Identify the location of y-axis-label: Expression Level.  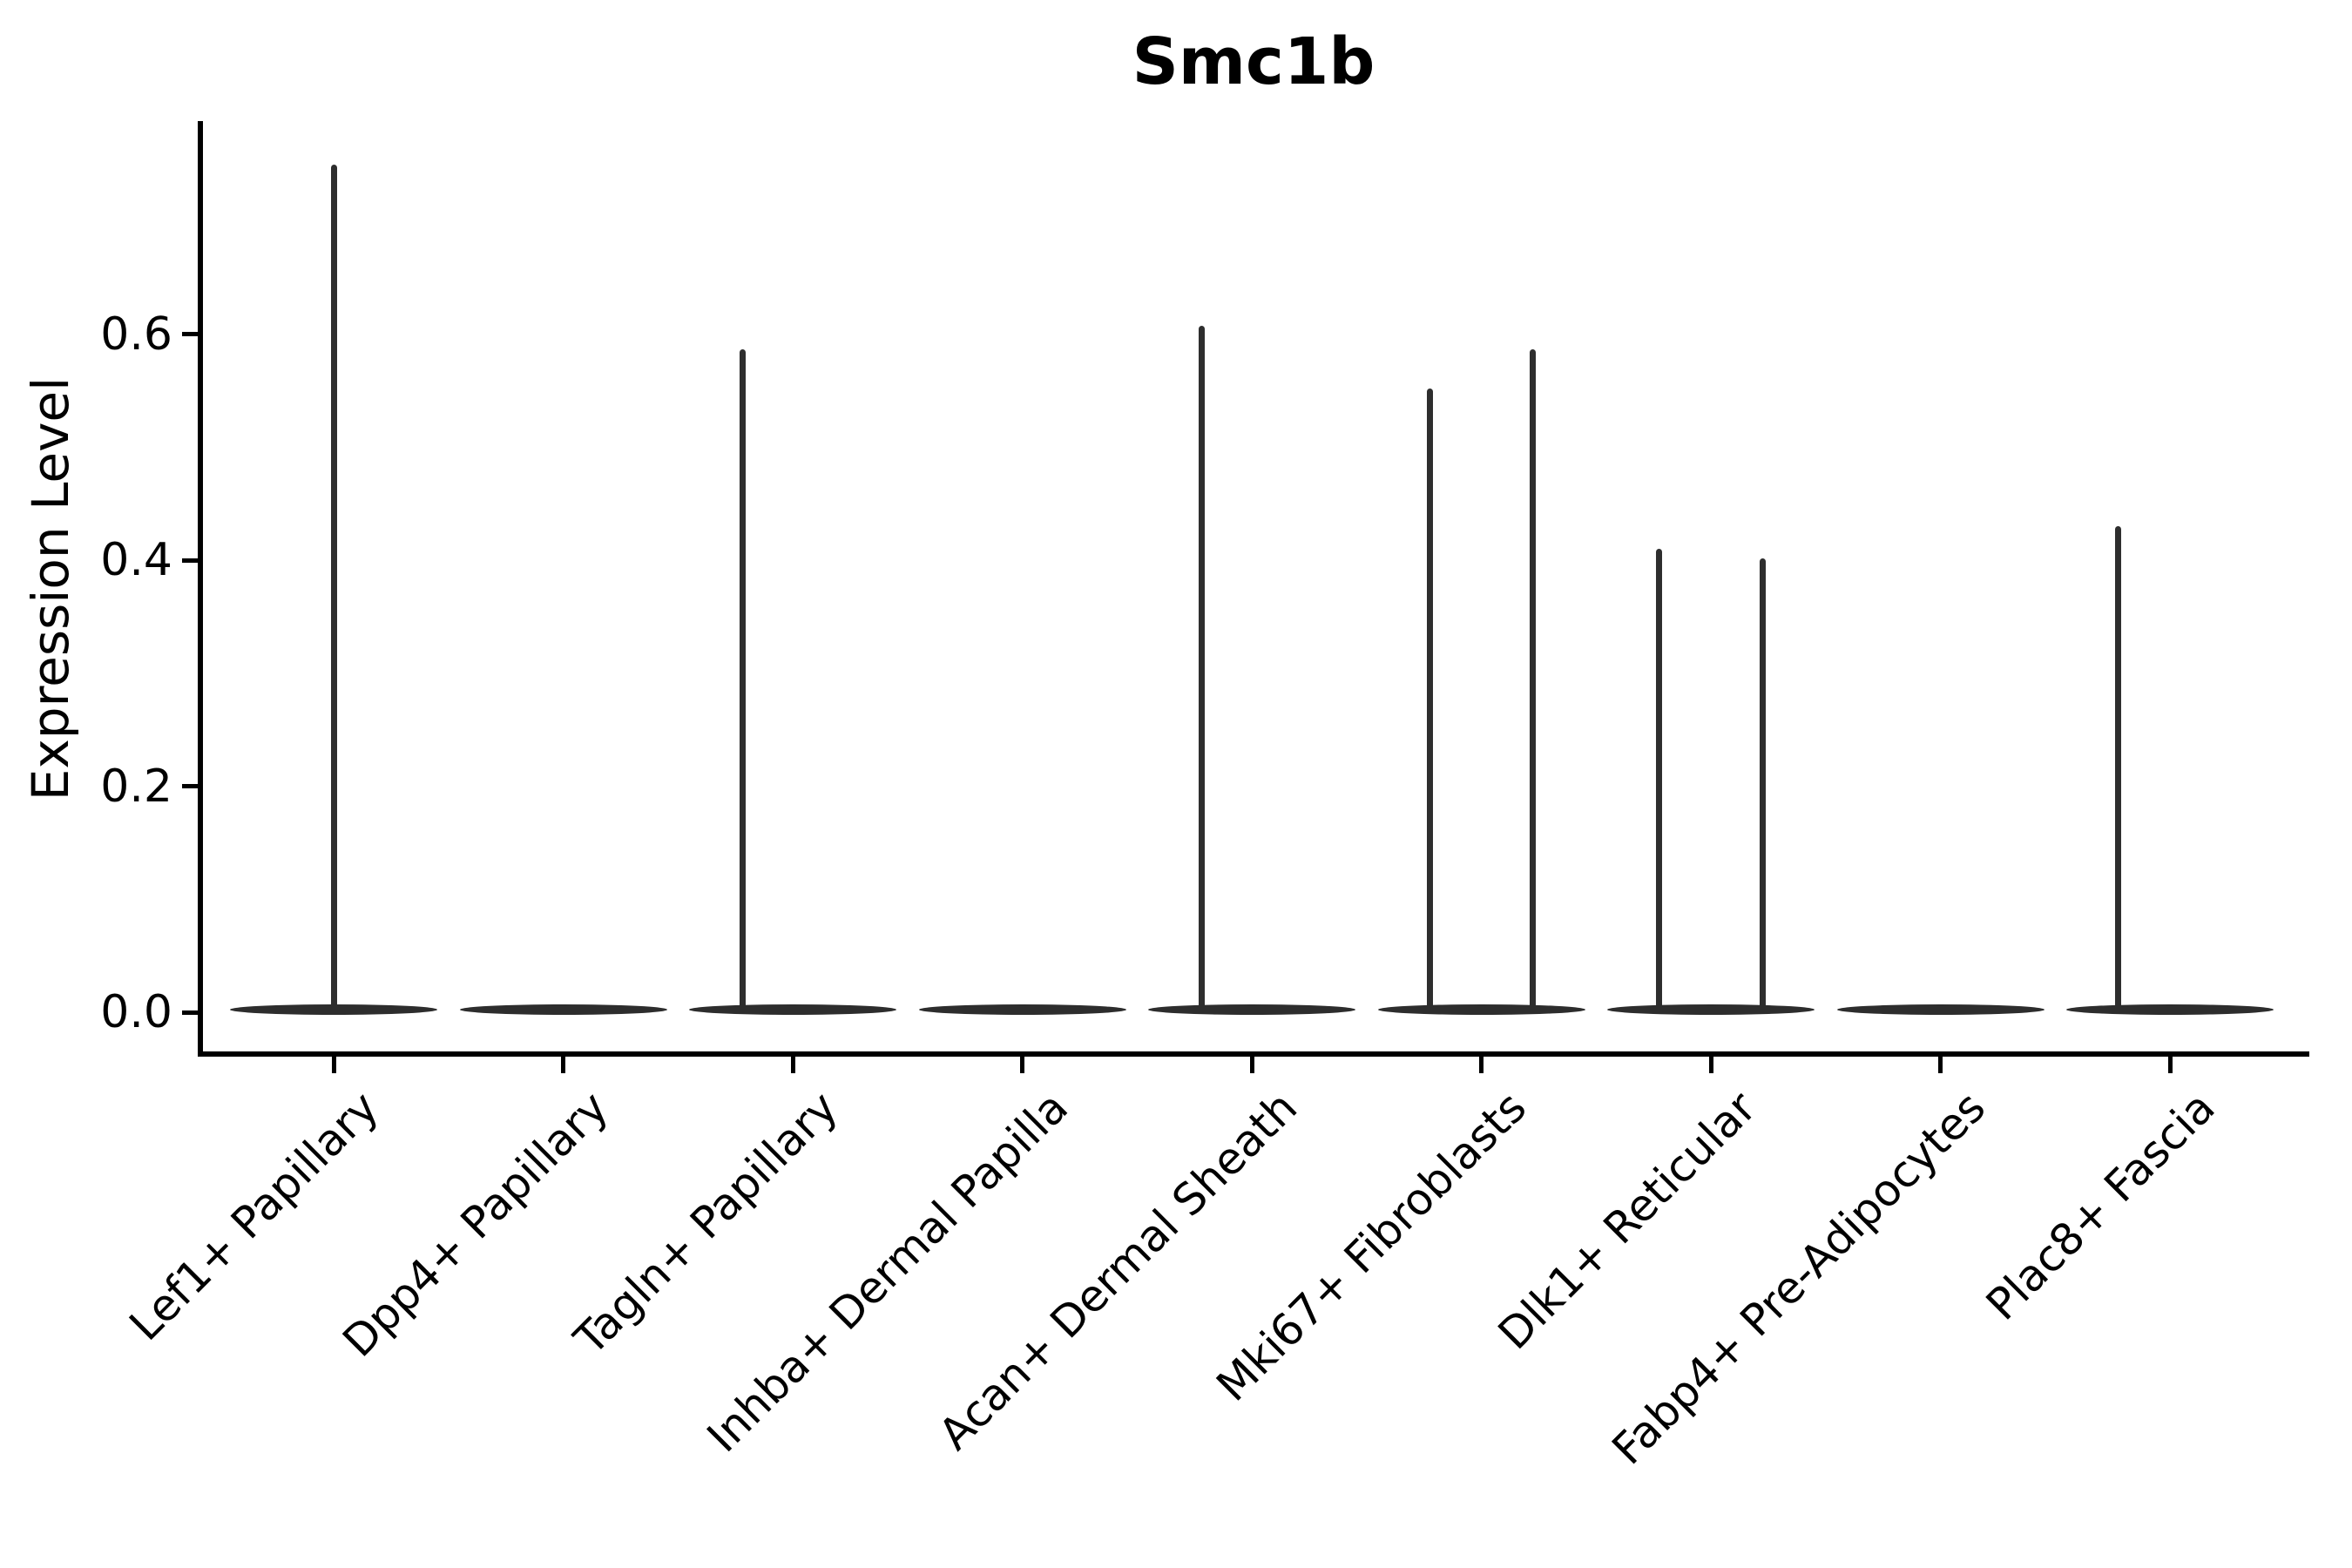
(50, 588).